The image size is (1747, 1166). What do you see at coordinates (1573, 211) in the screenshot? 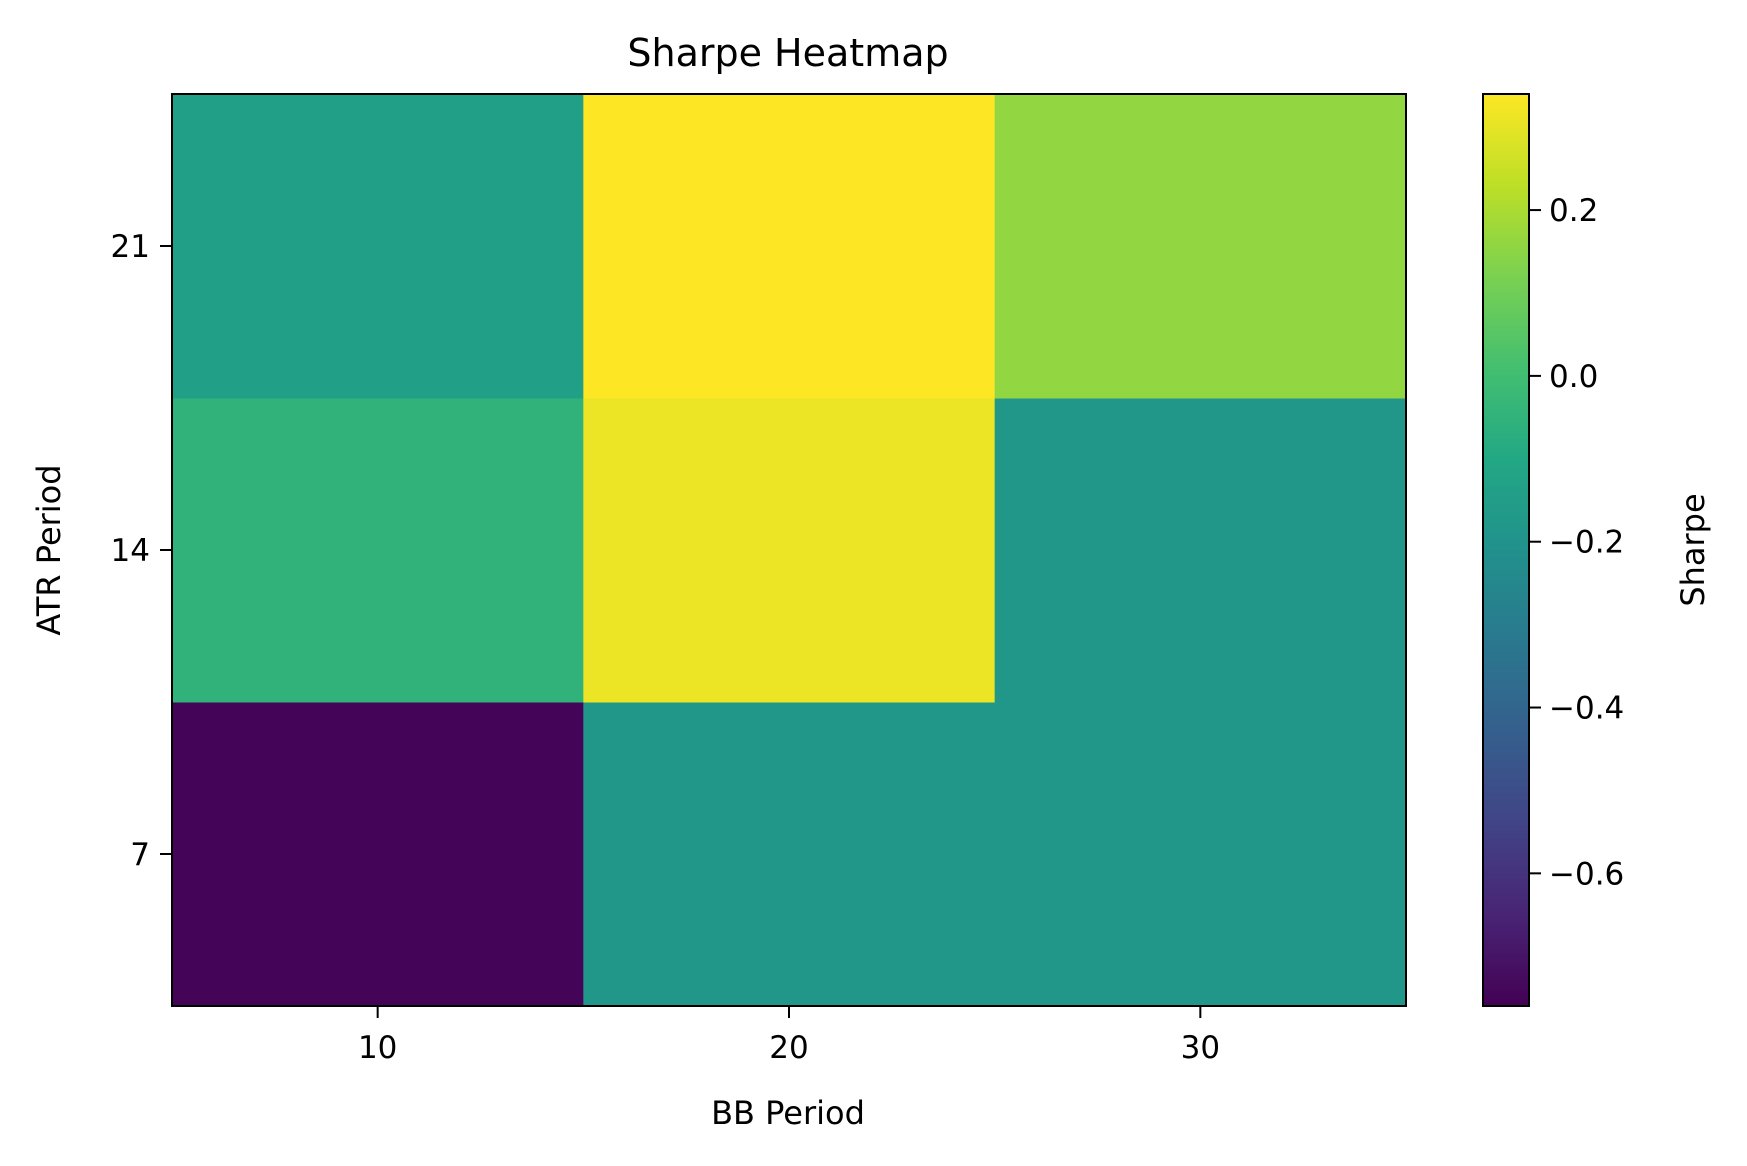
I see `colorbar-tick-label: 0.2` at bounding box center [1573, 211].